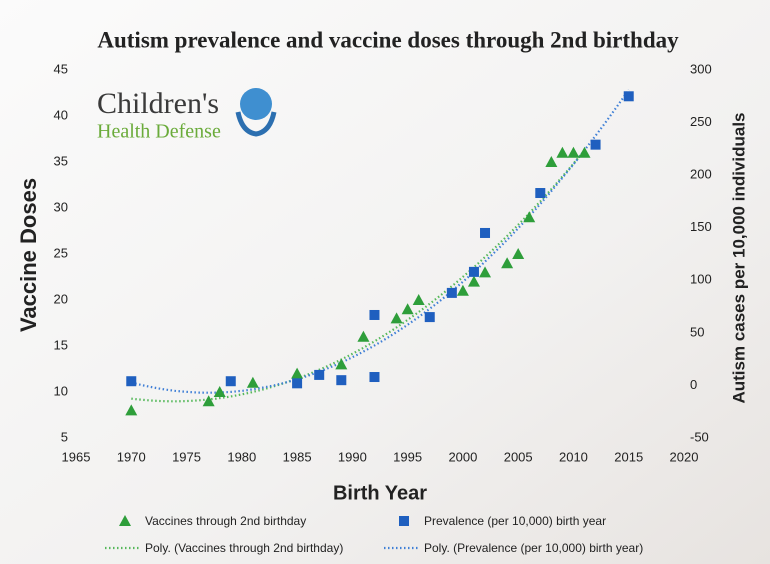  What do you see at coordinates (738, 257) in the screenshot?
I see `y2-axis-label: Autism cases per 10,000 individuals` at bounding box center [738, 257].